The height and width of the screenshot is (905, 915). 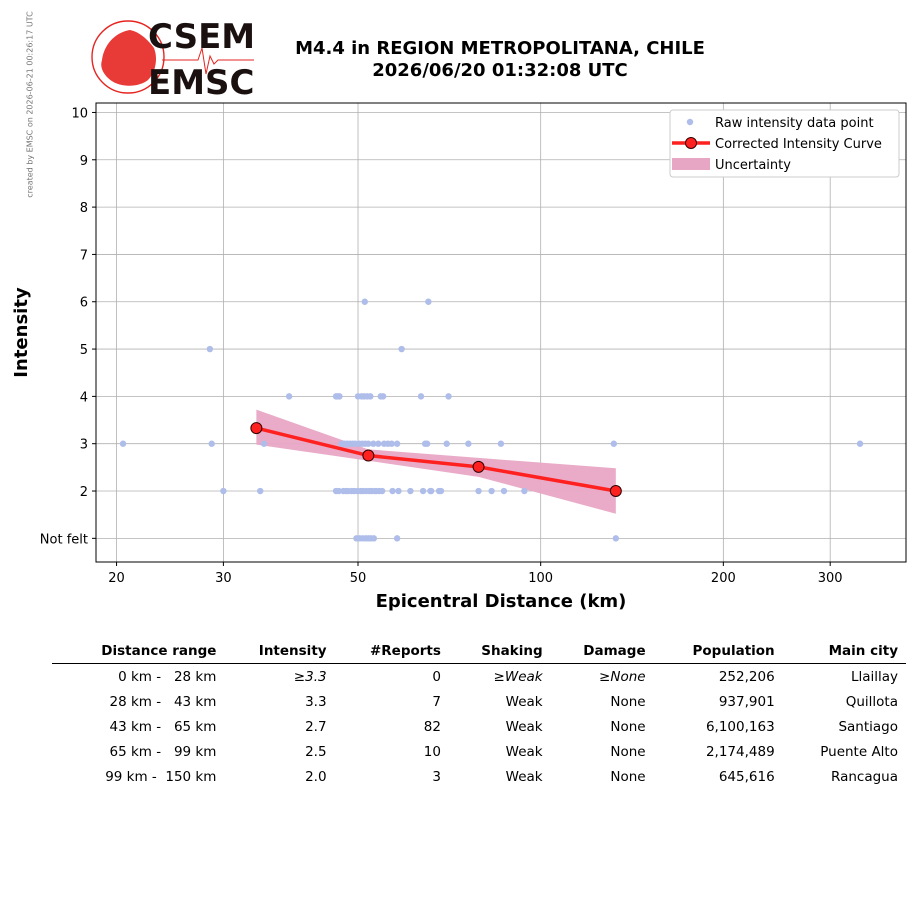 I want to click on x-tick-label: 50, so click(x=358, y=578).